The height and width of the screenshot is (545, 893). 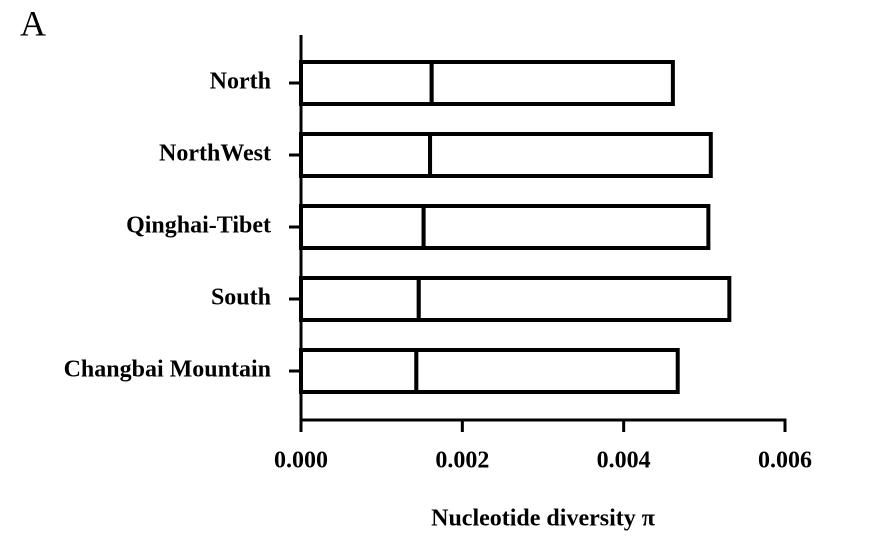 I want to click on x-tick-label: 0.000, so click(x=301, y=461).